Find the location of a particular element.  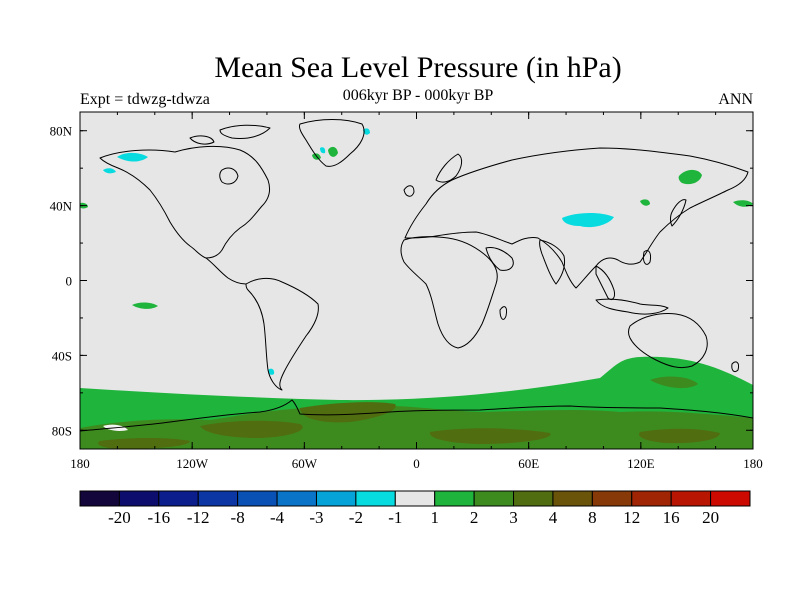

alaska-cyan-patch is located at coordinates (132, 157).